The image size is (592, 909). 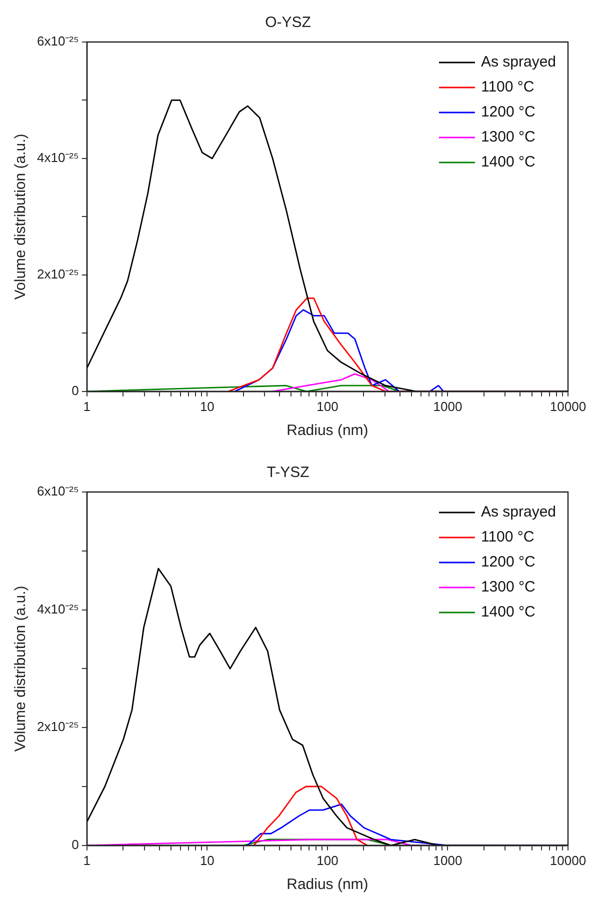 I want to click on chart-title: T-YSZ, so click(x=288, y=473).